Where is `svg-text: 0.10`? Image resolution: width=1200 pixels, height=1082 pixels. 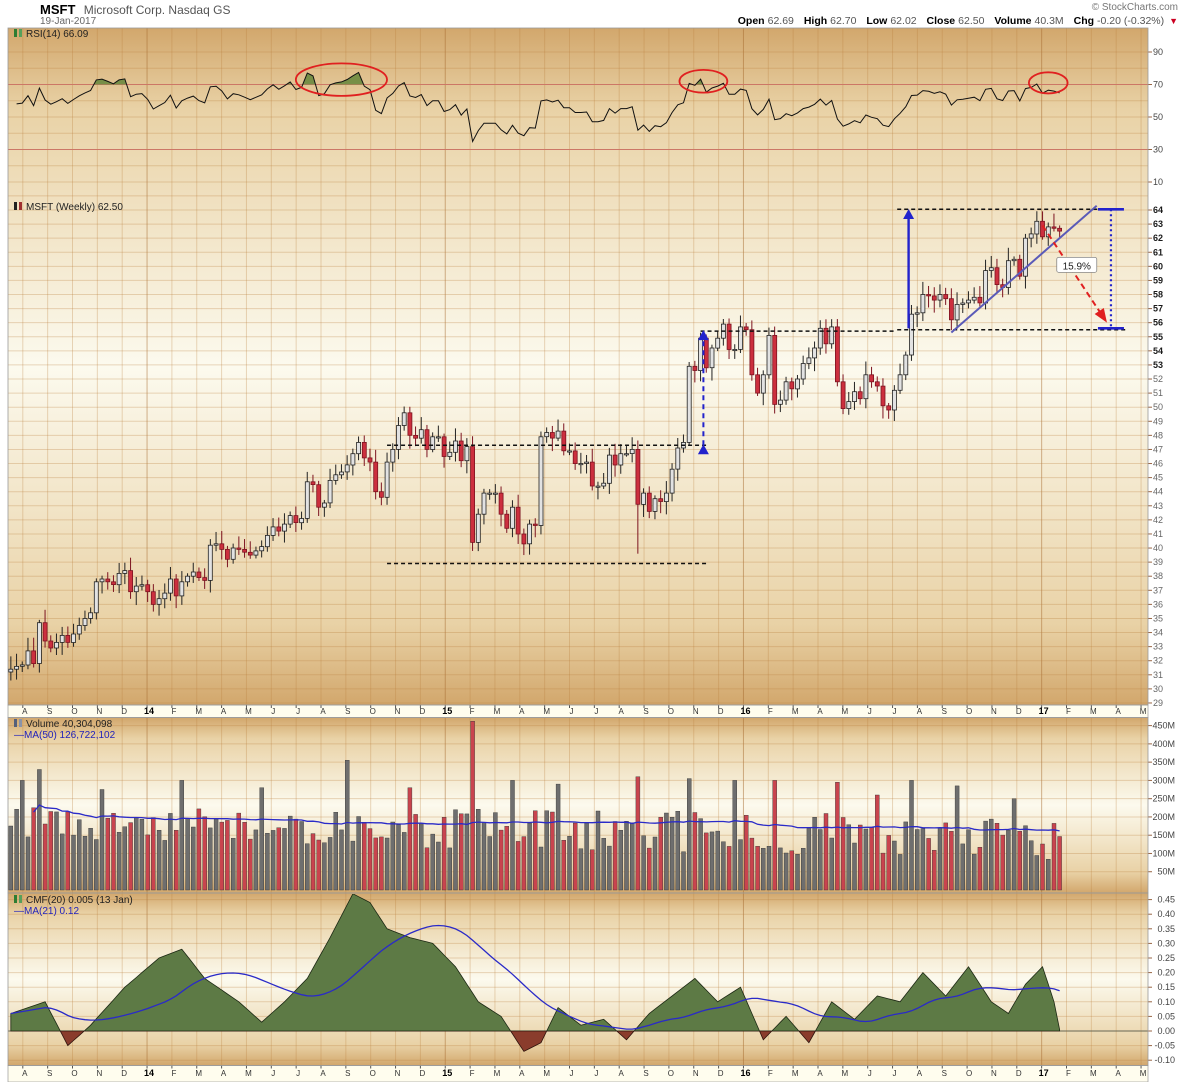
svg-text: 0.10 is located at coordinates (1166, 1002).